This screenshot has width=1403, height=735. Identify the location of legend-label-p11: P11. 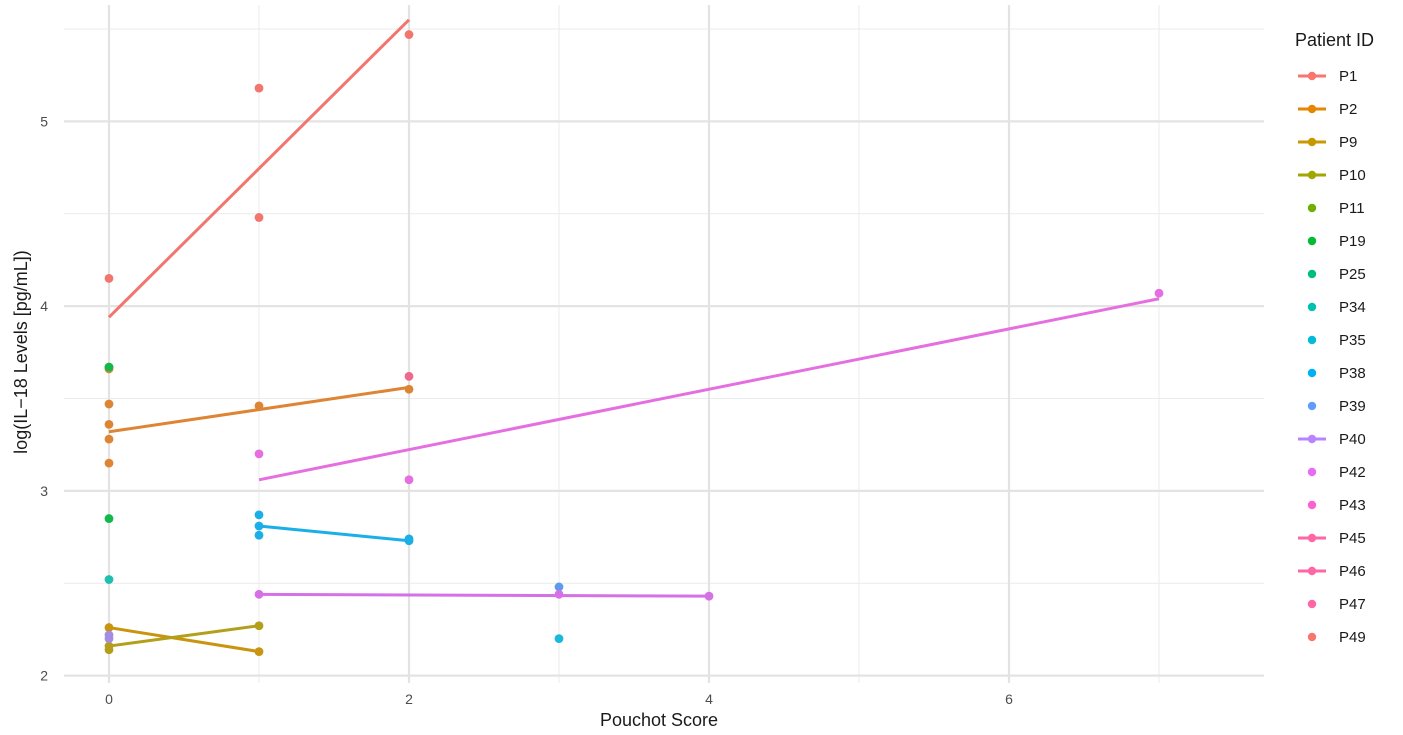
(1352, 208).